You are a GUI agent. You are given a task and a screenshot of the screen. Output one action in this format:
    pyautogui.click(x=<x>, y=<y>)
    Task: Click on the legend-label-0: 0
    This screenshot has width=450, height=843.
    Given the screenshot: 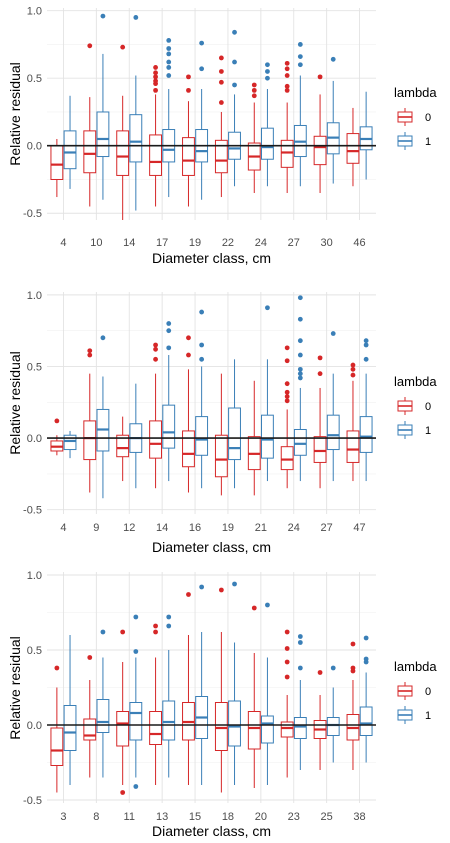 What is the action you would take?
    pyautogui.click(x=428, y=118)
    